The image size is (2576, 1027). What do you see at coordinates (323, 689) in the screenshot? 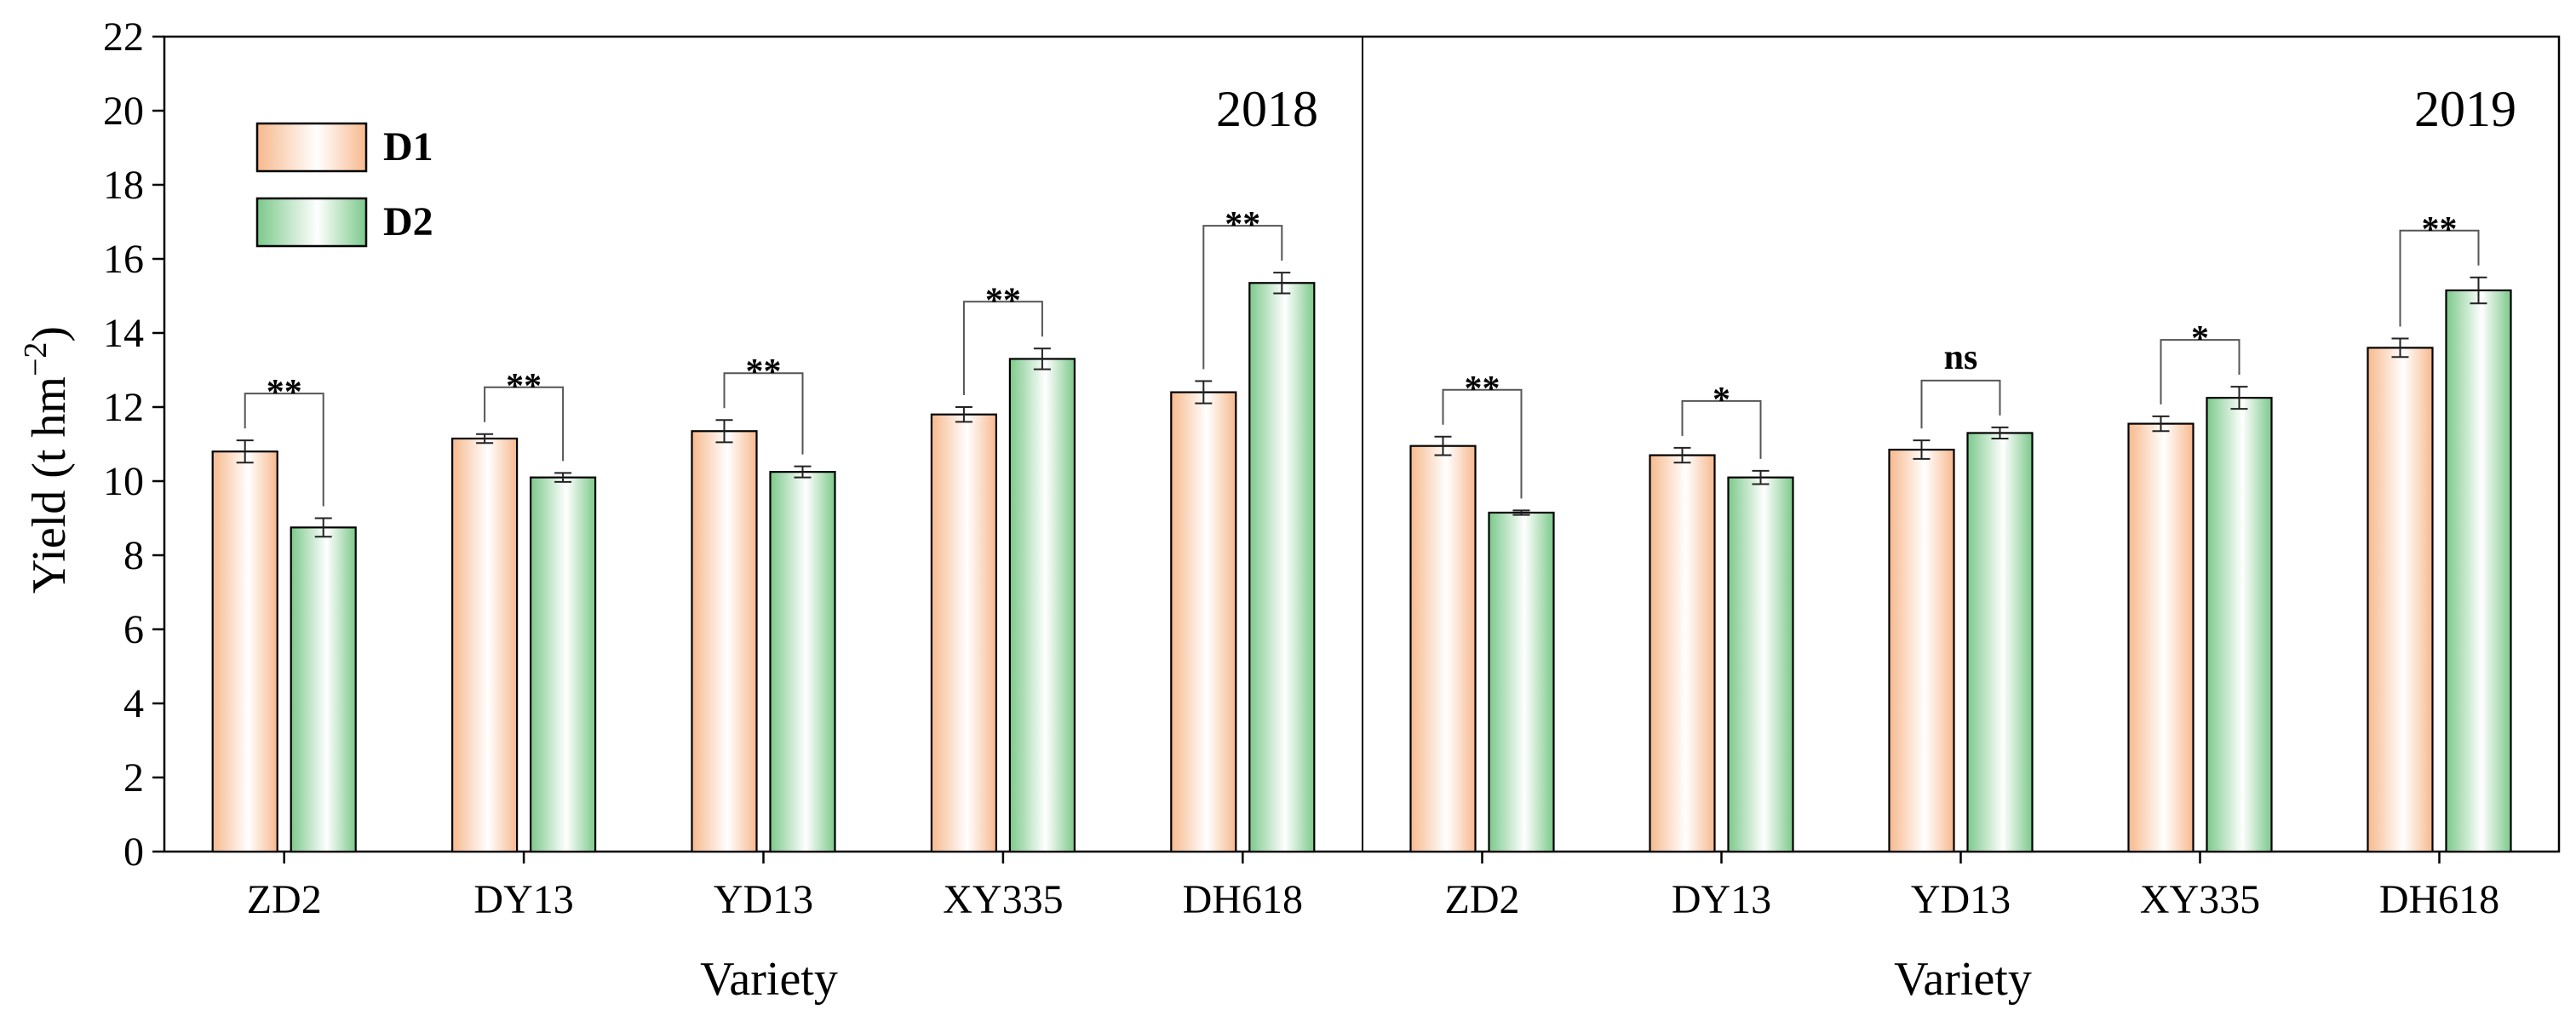
I see `bar-2018-zd2-d2` at bounding box center [323, 689].